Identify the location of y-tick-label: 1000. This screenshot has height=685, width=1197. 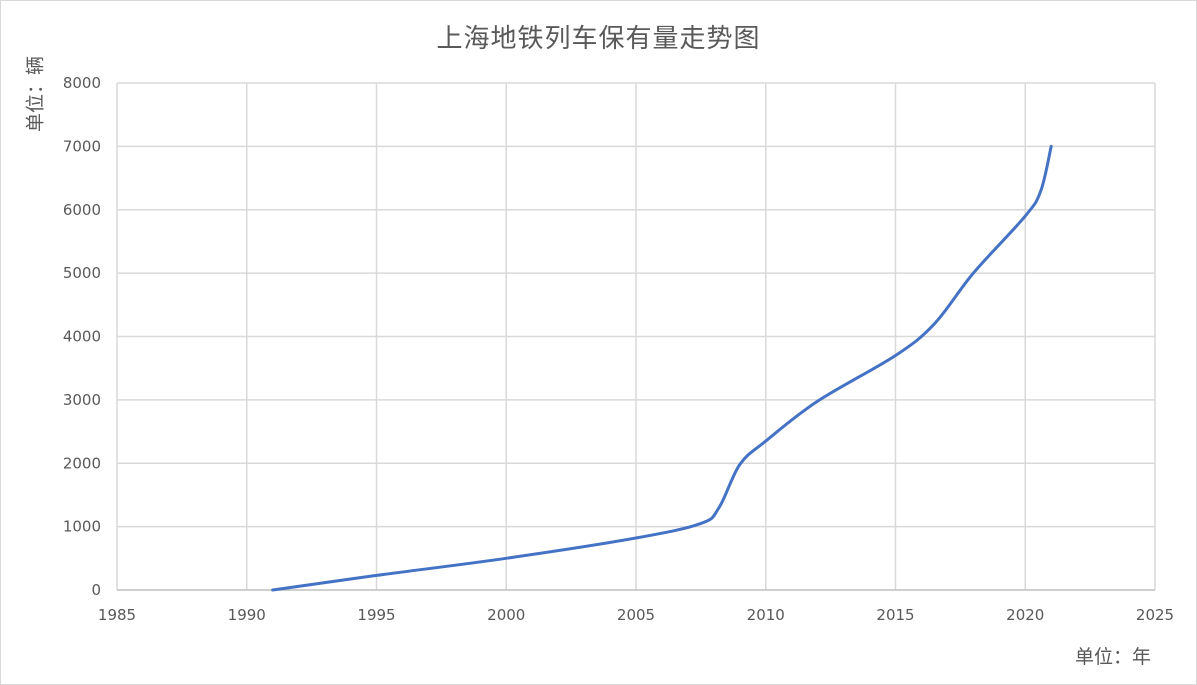
(82, 527).